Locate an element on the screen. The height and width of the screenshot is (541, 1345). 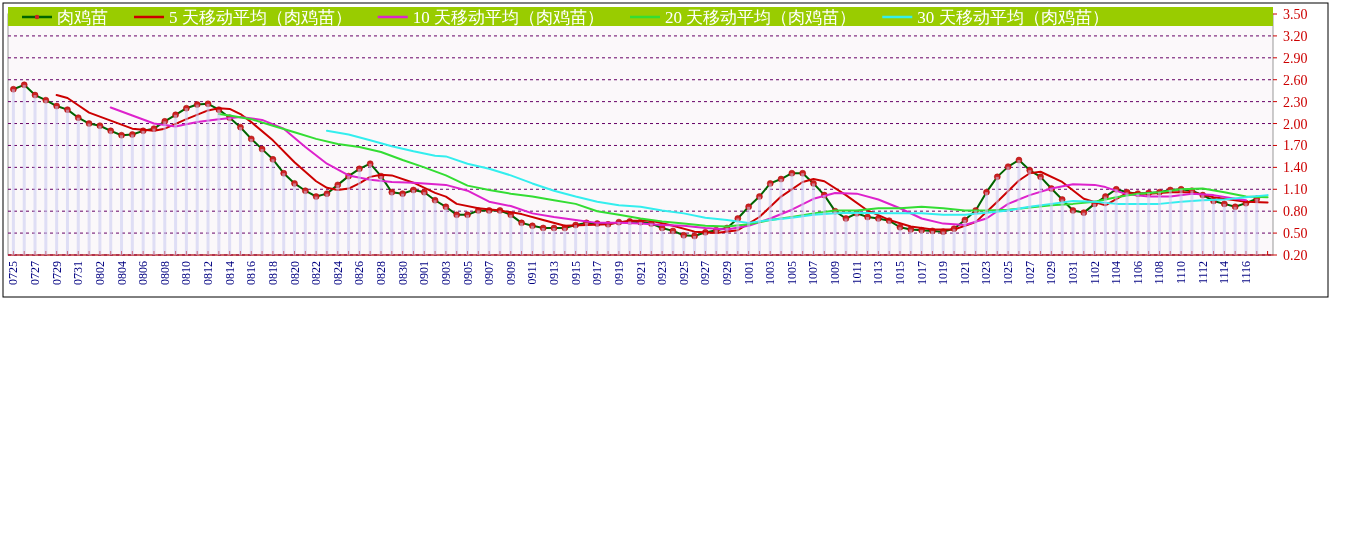
x-tick-label: 0822 is located at coordinates (316, 273).